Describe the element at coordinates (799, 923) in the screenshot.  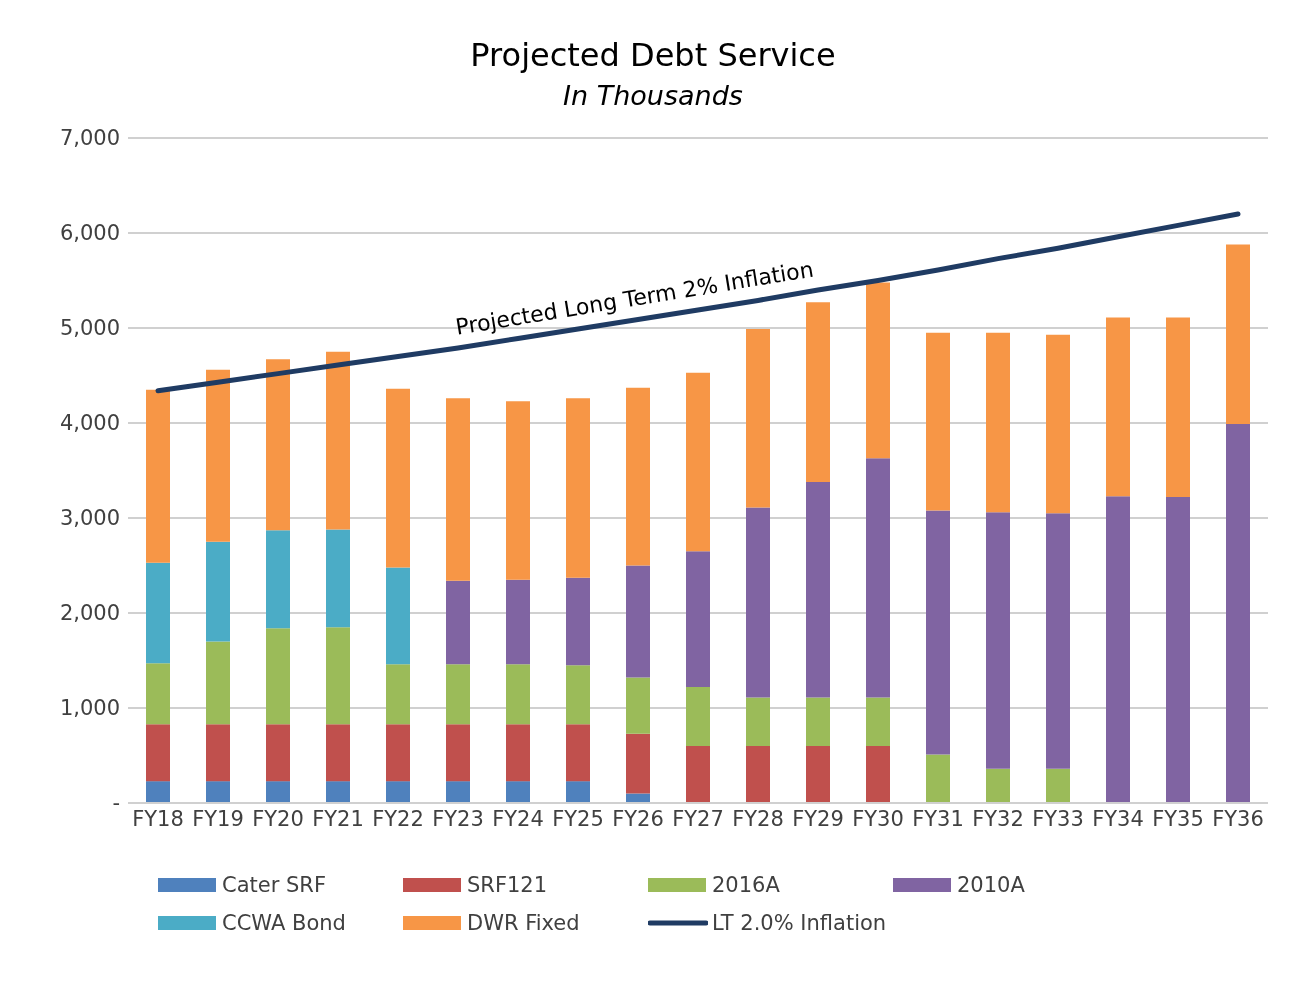
I see `legend-label: LT 2.0% Inflation` at that location.